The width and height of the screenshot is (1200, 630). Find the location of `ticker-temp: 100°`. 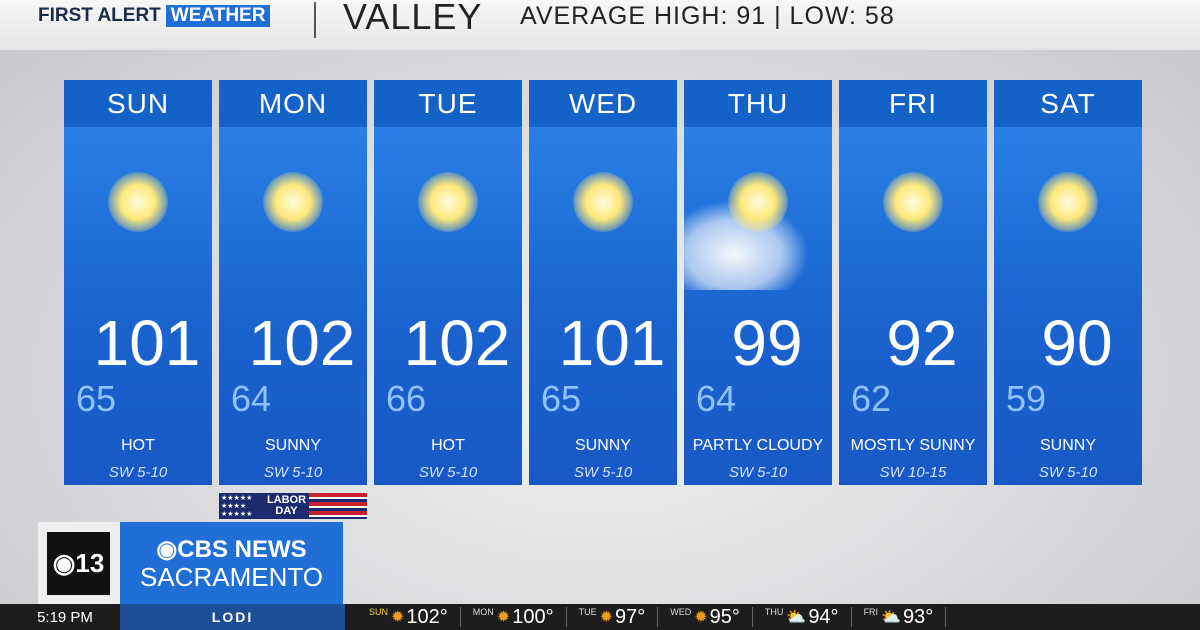

ticker-temp: 100° is located at coordinates (533, 616).